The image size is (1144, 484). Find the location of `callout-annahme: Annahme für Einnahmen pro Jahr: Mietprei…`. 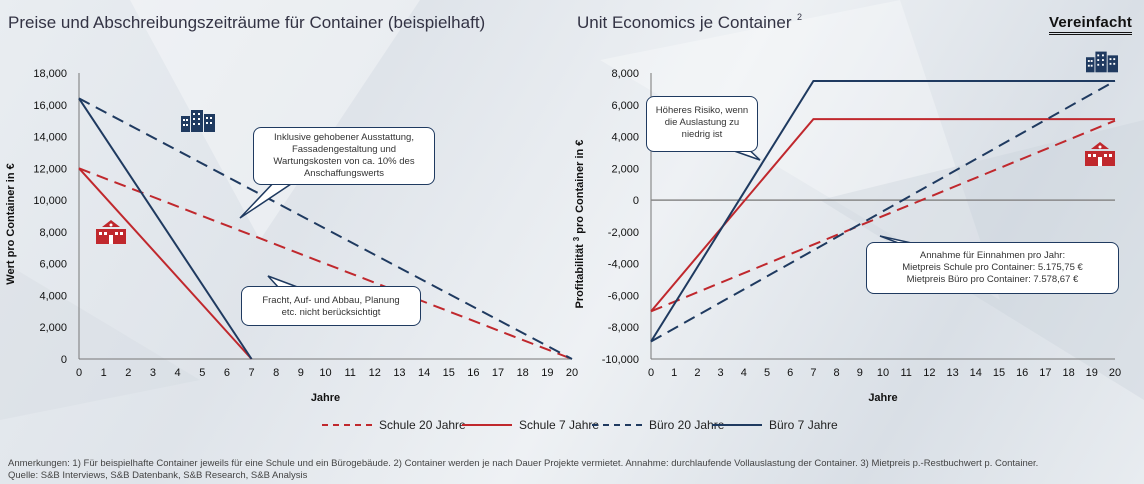

callout-annahme: Annahme für Einnahmen pro Jahr: Mietprei… is located at coordinates (992, 268).